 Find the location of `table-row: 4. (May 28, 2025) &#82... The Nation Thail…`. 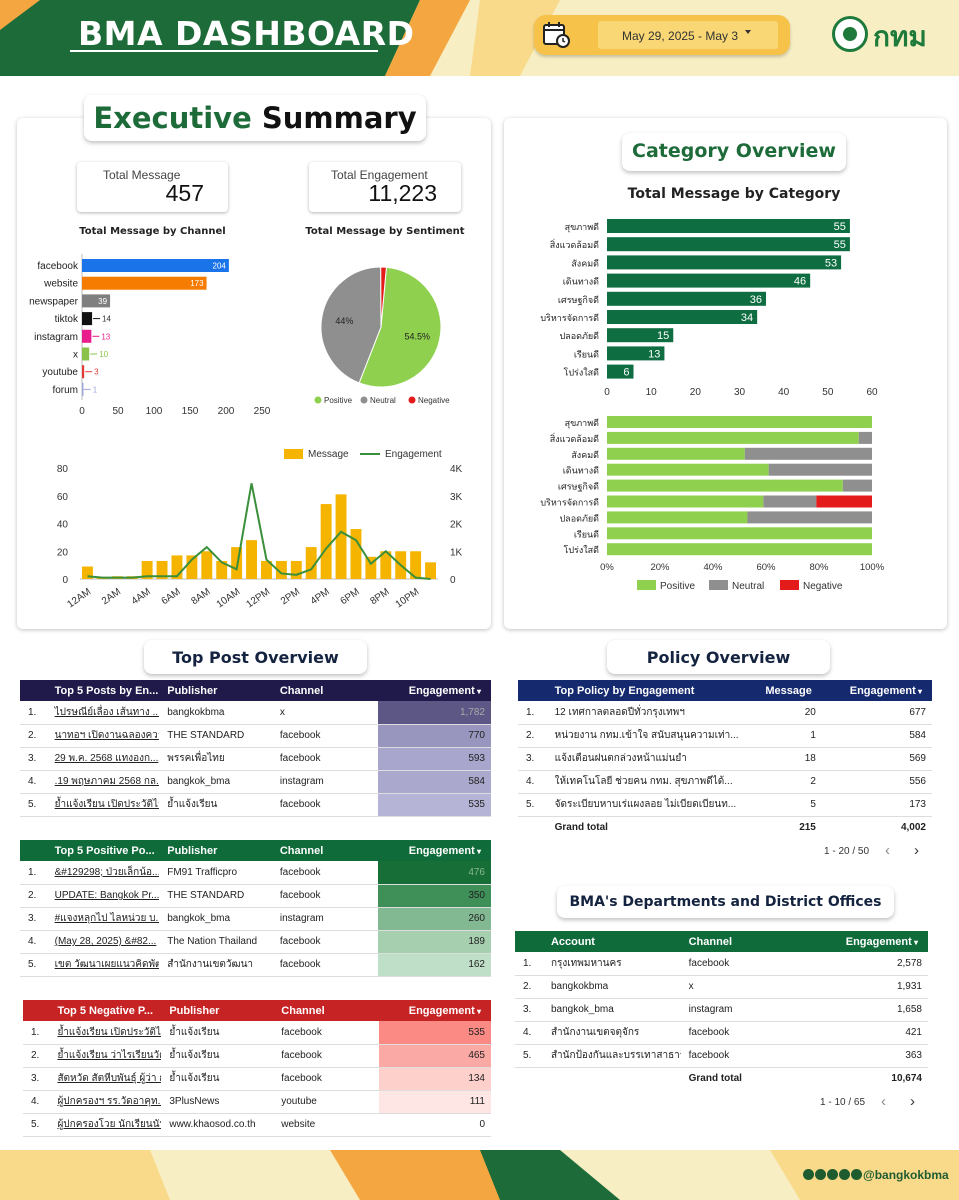

table-row: 4. (May 28, 2025) &#82... The Nation Thail… is located at coordinates (255, 942).